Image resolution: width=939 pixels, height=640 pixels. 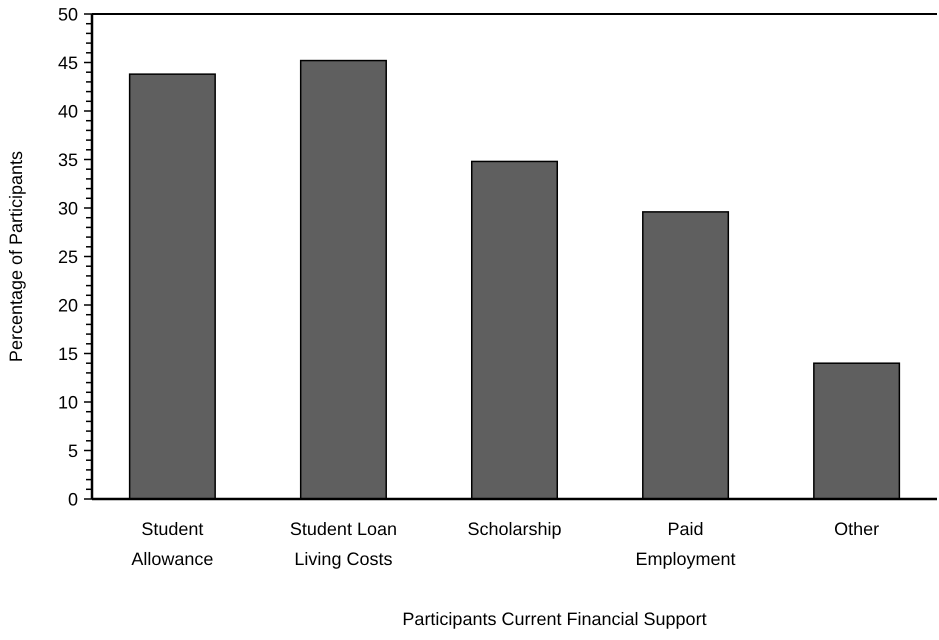 What do you see at coordinates (686, 544) in the screenshot?
I see `x-tick-label: Paid Employment` at bounding box center [686, 544].